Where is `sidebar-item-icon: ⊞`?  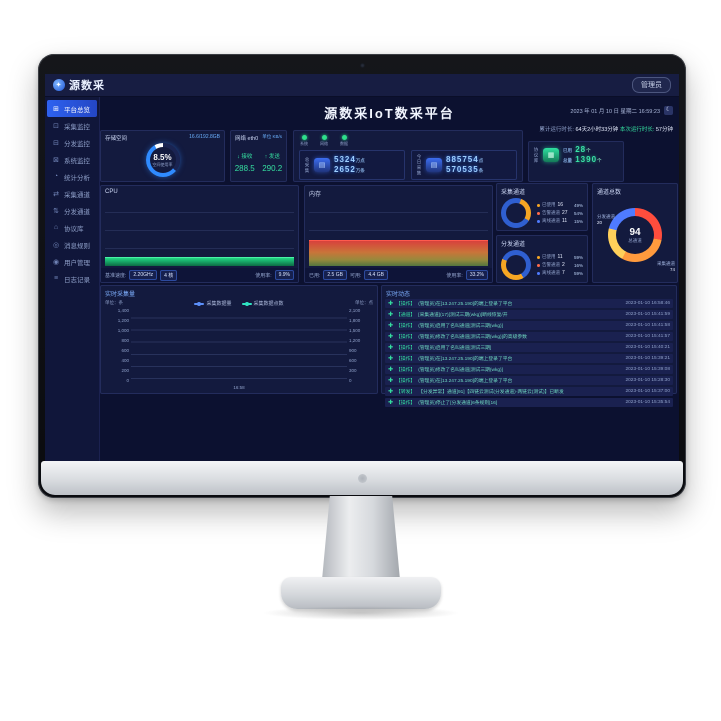
sidebar-item-icon: ⊞ is located at coordinates (56, 109).